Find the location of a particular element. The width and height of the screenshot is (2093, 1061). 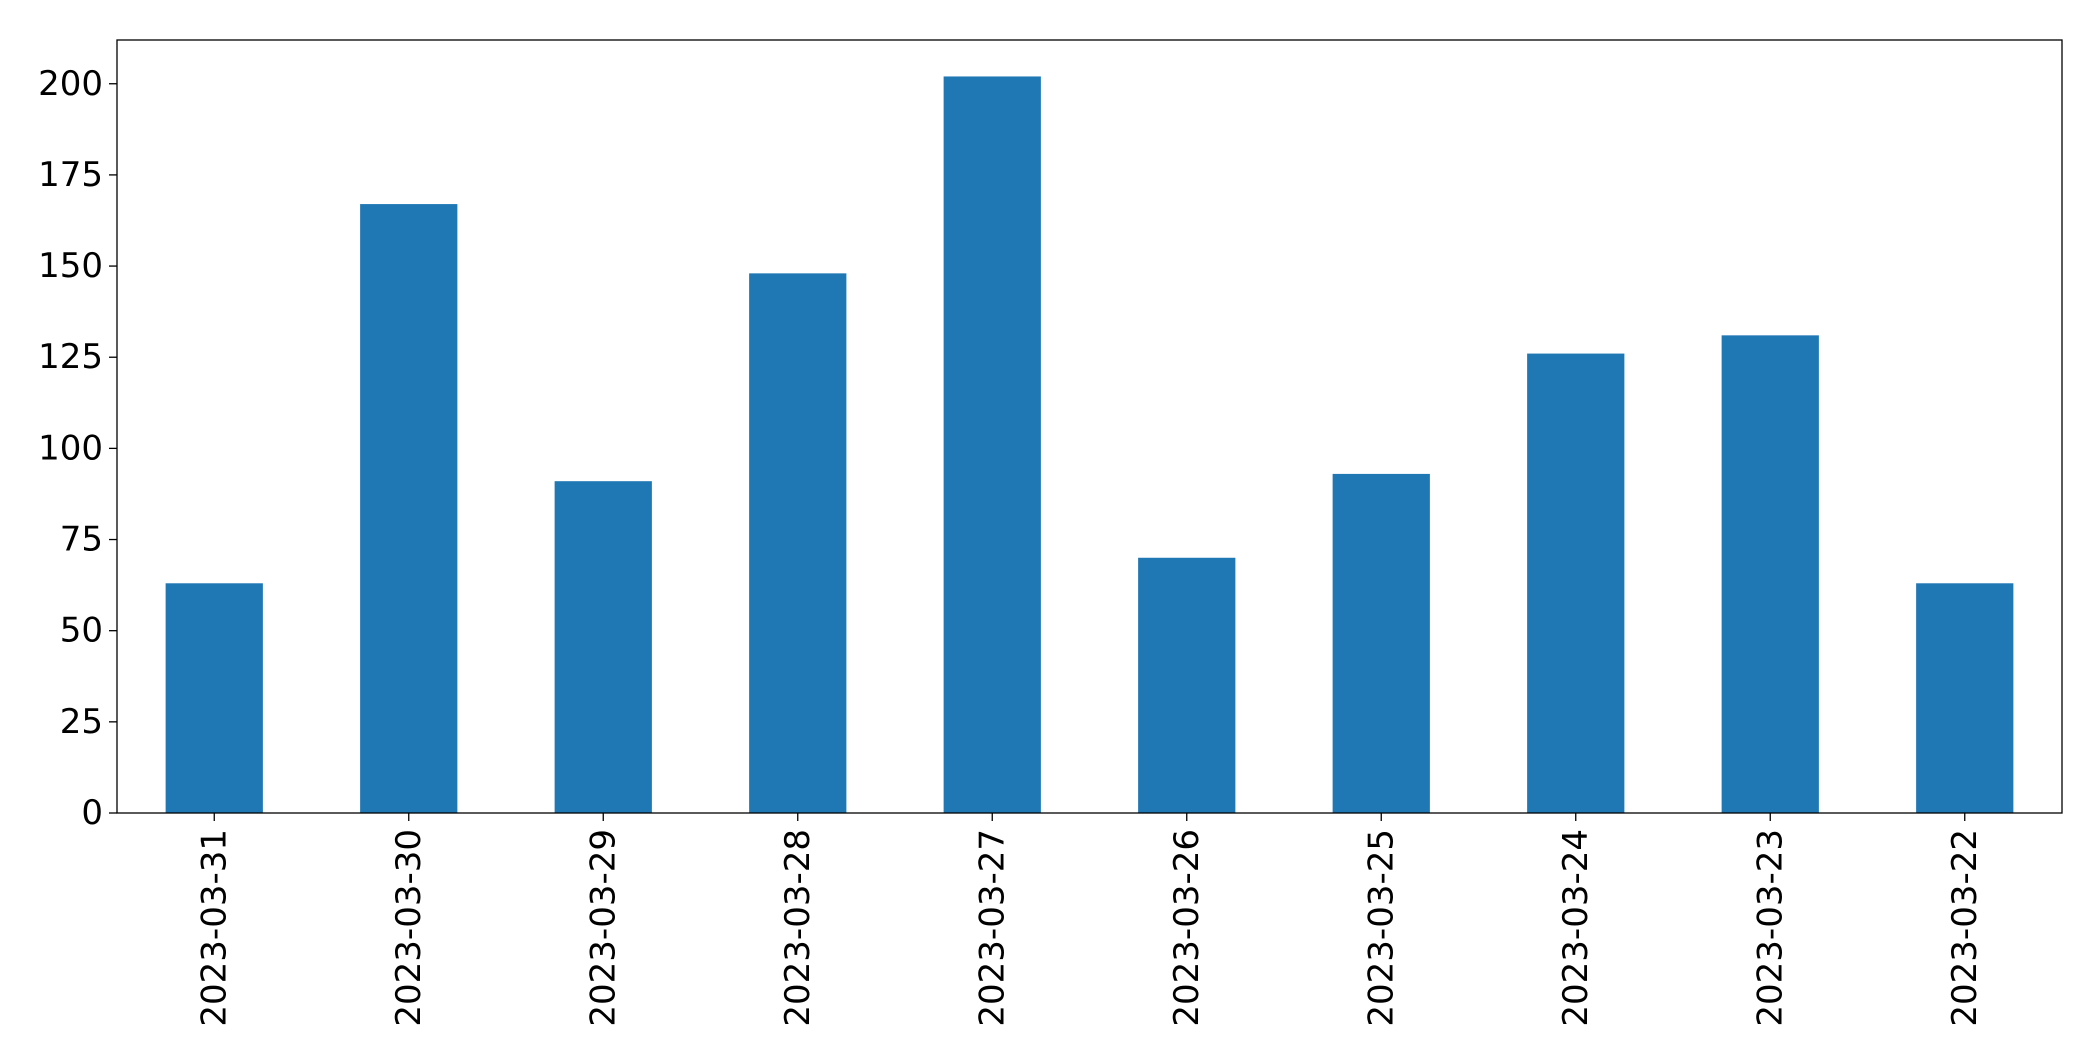

x-tick-label: 2023-03-27 is located at coordinates (992, 928).